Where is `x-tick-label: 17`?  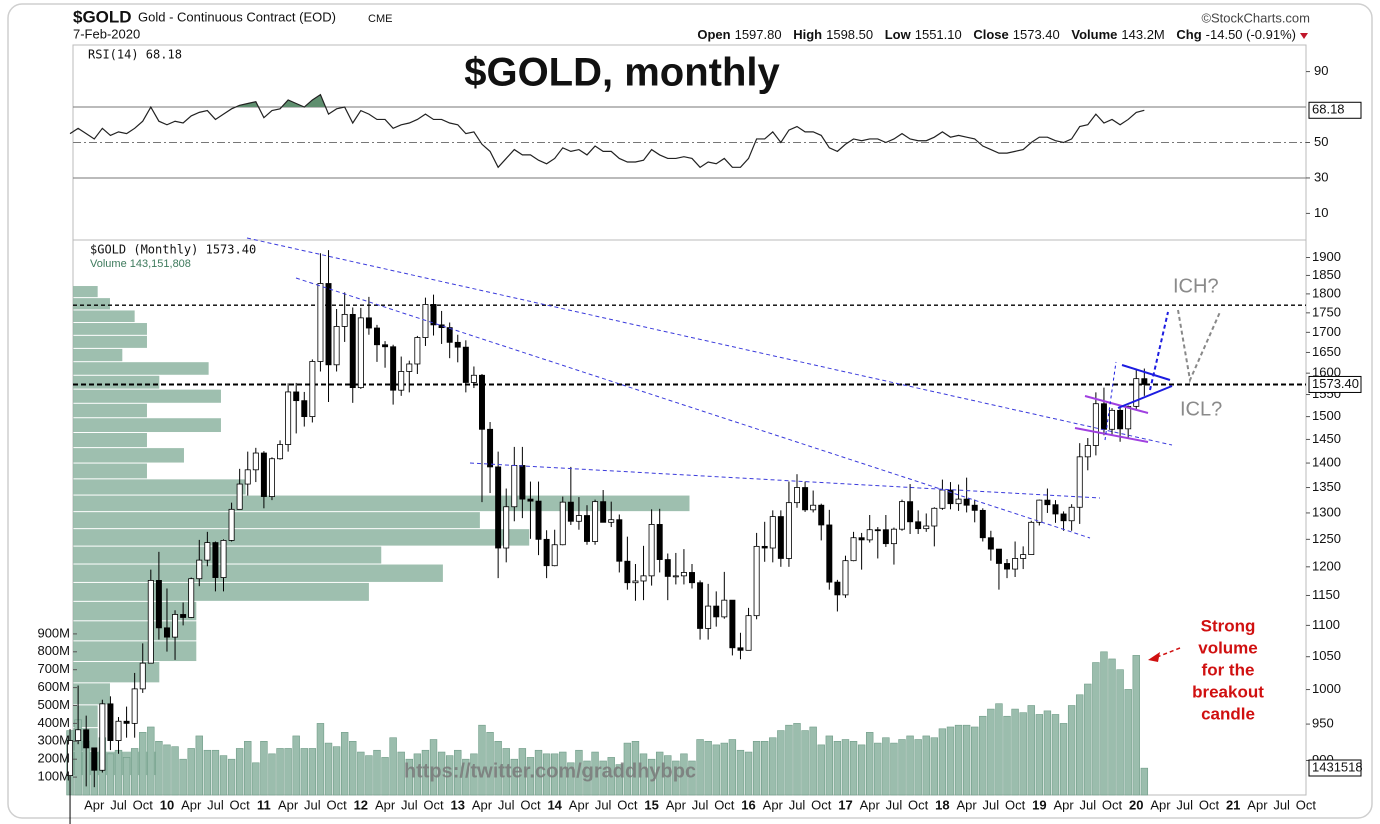
x-tick-label: 17 is located at coordinates (845, 804).